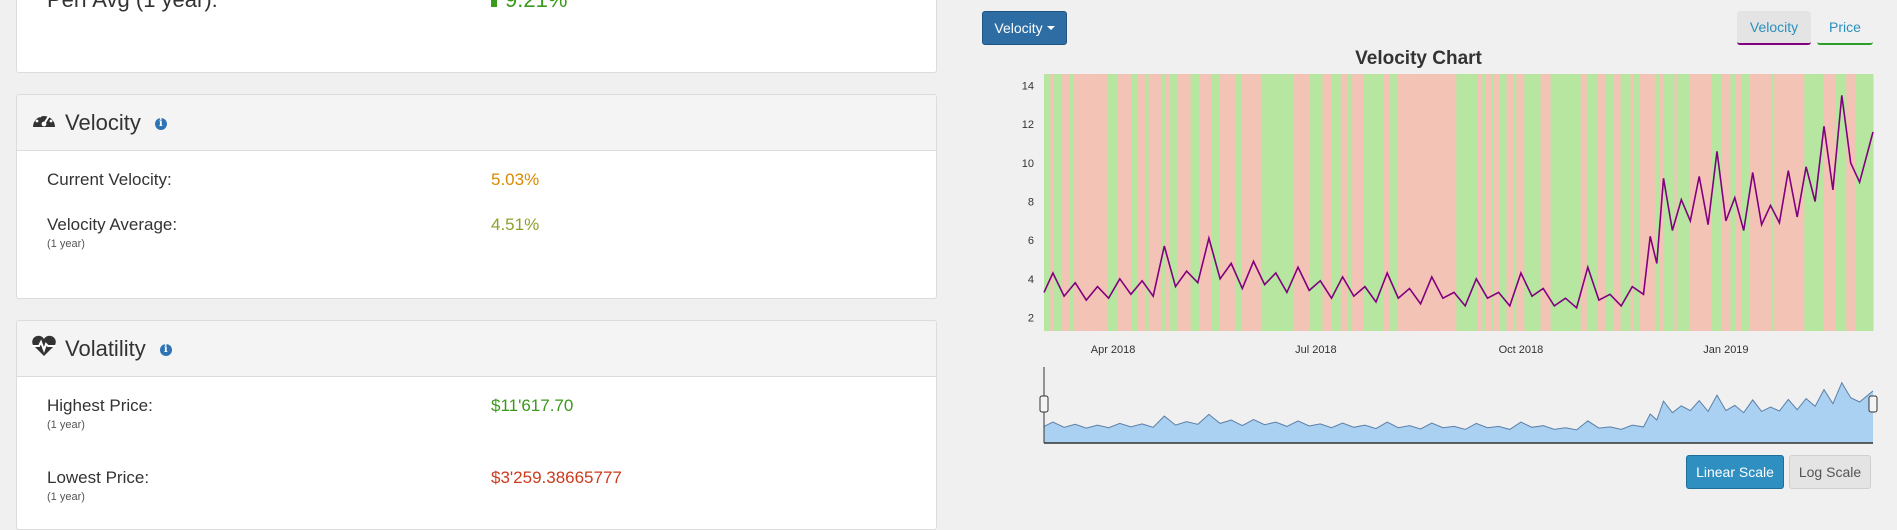  What do you see at coordinates (66, 497) in the screenshot?
I see `lowest-price-period: (1 year)` at bounding box center [66, 497].